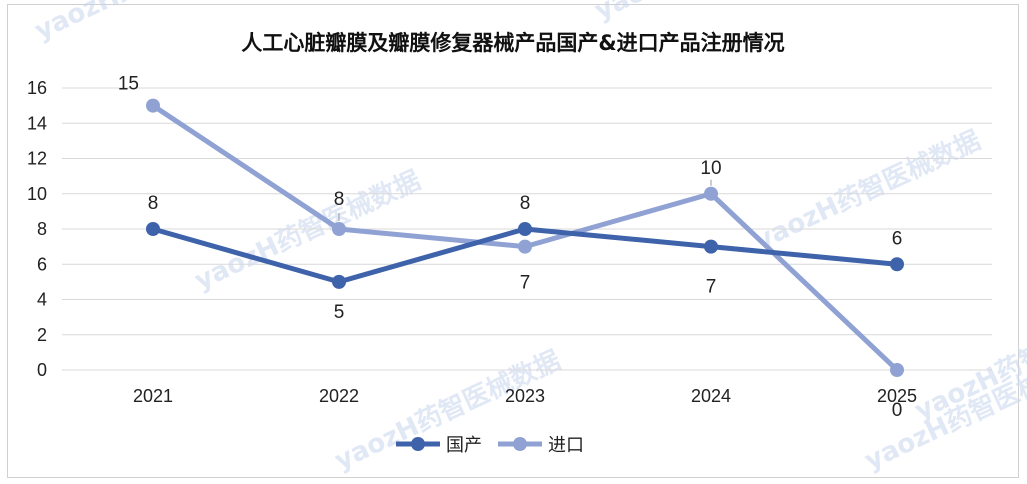 The height and width of the screenshot is (484, 1027). I want to click on x-tick-label: 2025, so click(897, 396).